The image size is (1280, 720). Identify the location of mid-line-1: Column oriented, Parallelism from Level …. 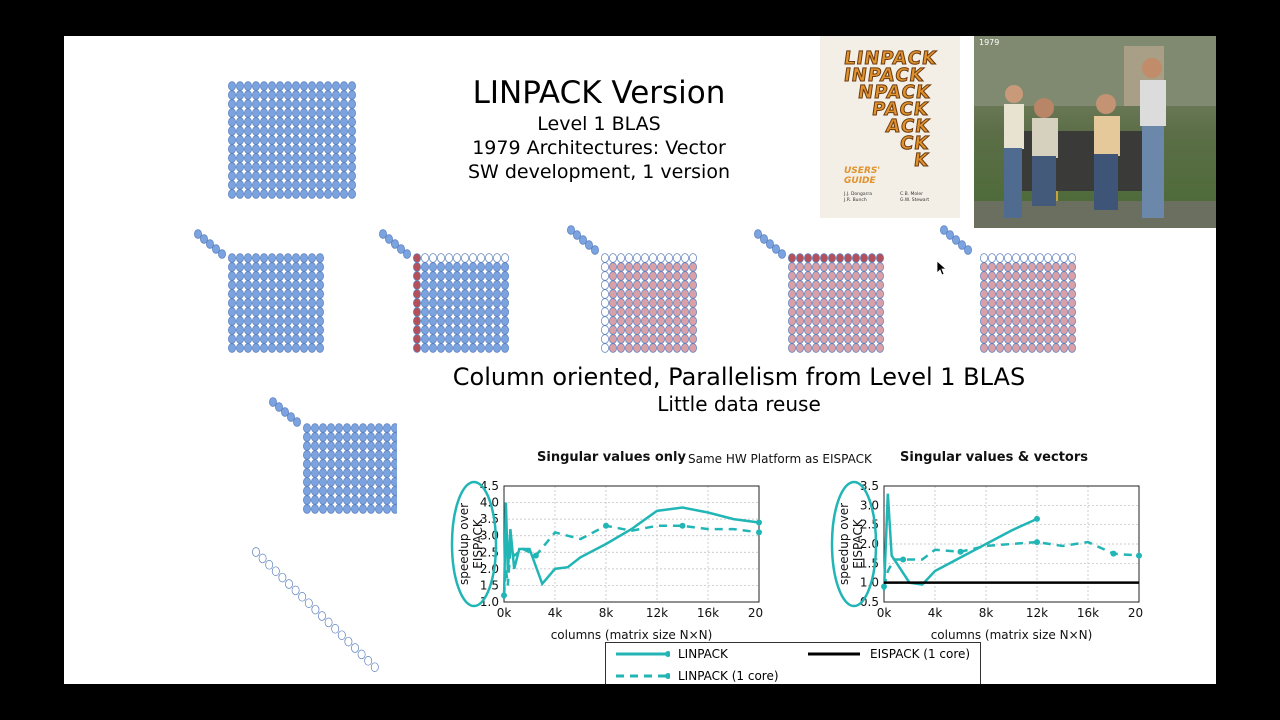
(739, 377).